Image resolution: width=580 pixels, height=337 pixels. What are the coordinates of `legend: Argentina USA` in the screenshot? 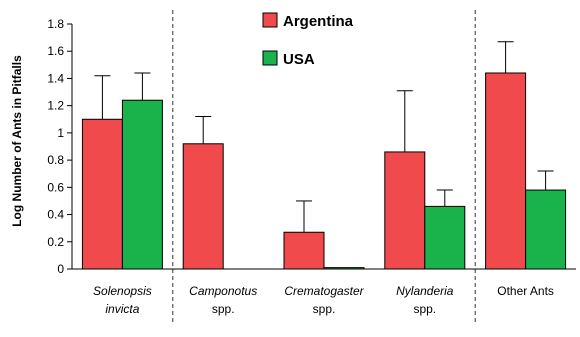 It's located at (308, 40).